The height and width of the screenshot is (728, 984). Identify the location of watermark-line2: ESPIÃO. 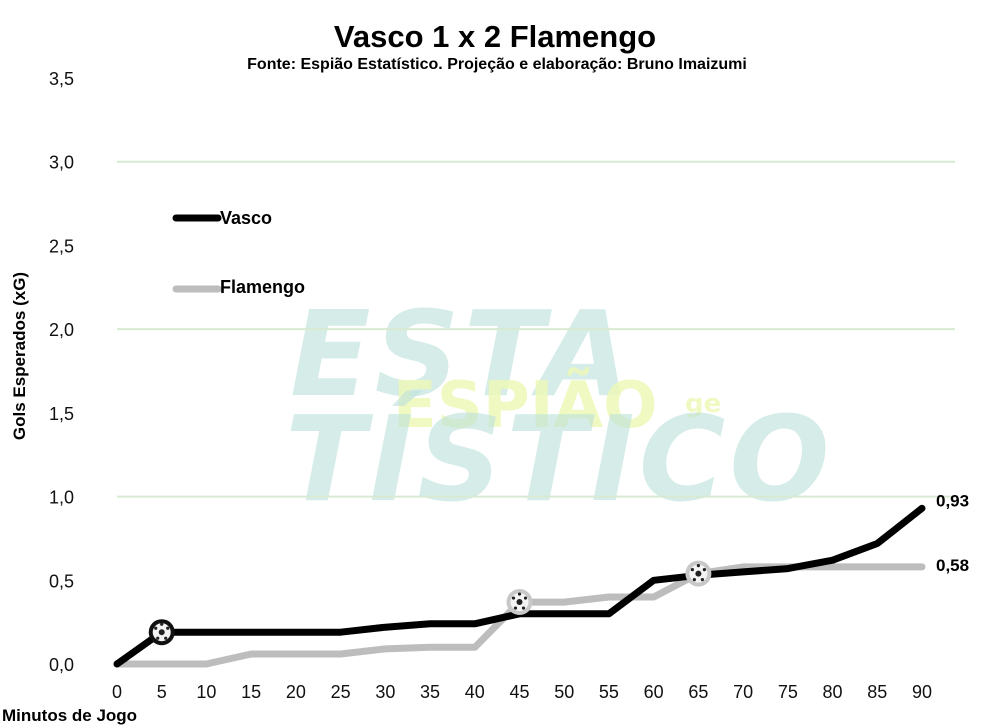
(525, 405).